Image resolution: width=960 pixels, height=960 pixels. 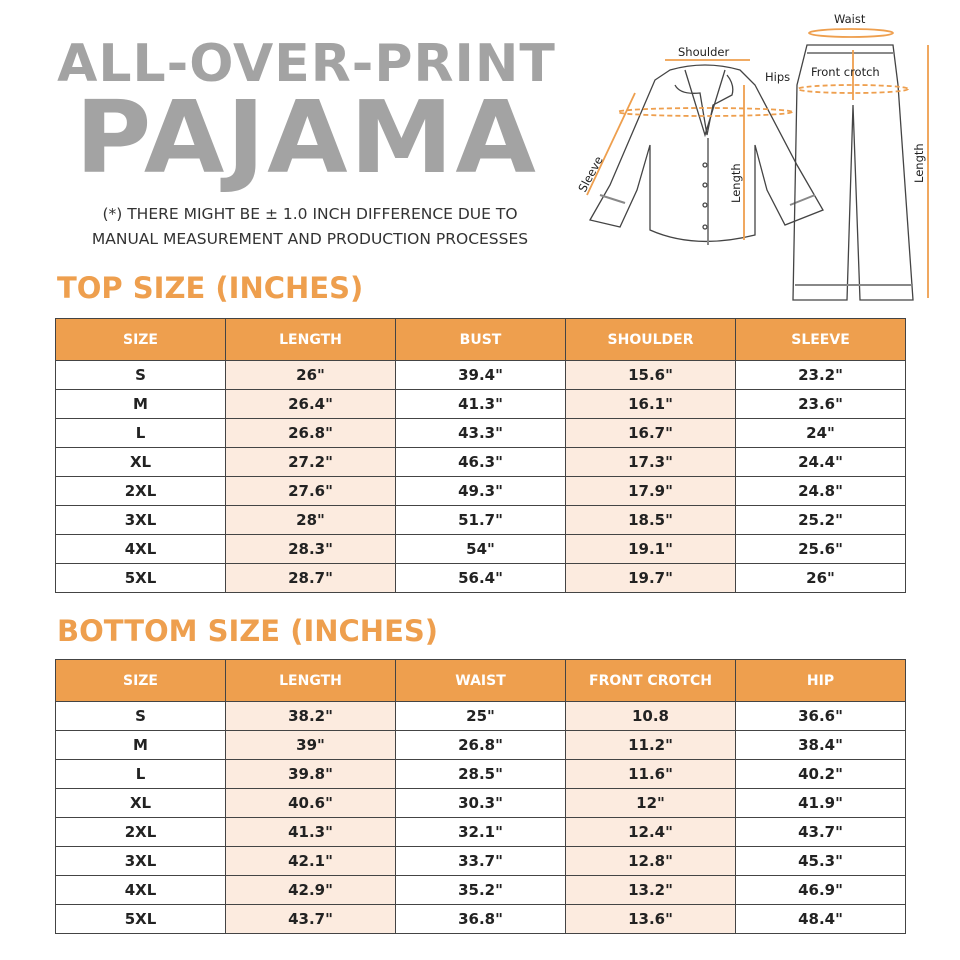 What do you see at coordinates (853, 89) in the screenshot?
I see `hips-arrow` at bounding box center [853, 89].